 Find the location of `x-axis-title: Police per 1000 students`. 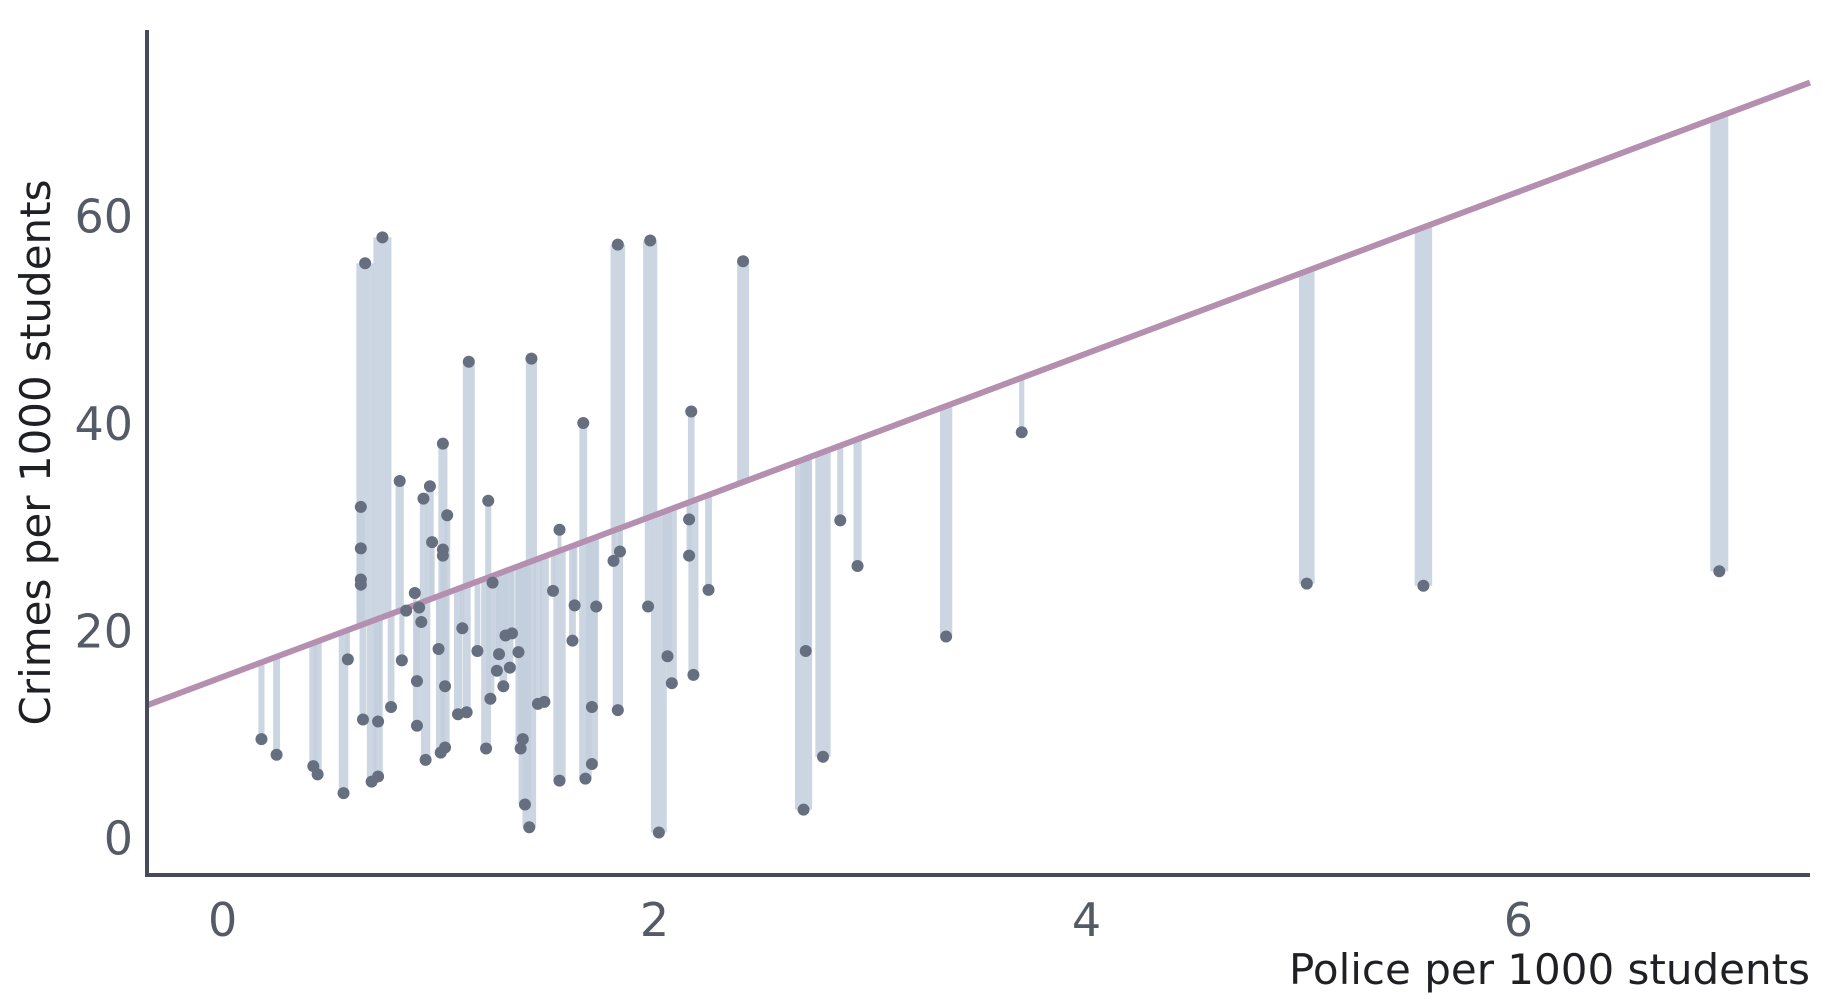

x-axis-title: Police per 1000 students is located at coordinates (1549, 969).